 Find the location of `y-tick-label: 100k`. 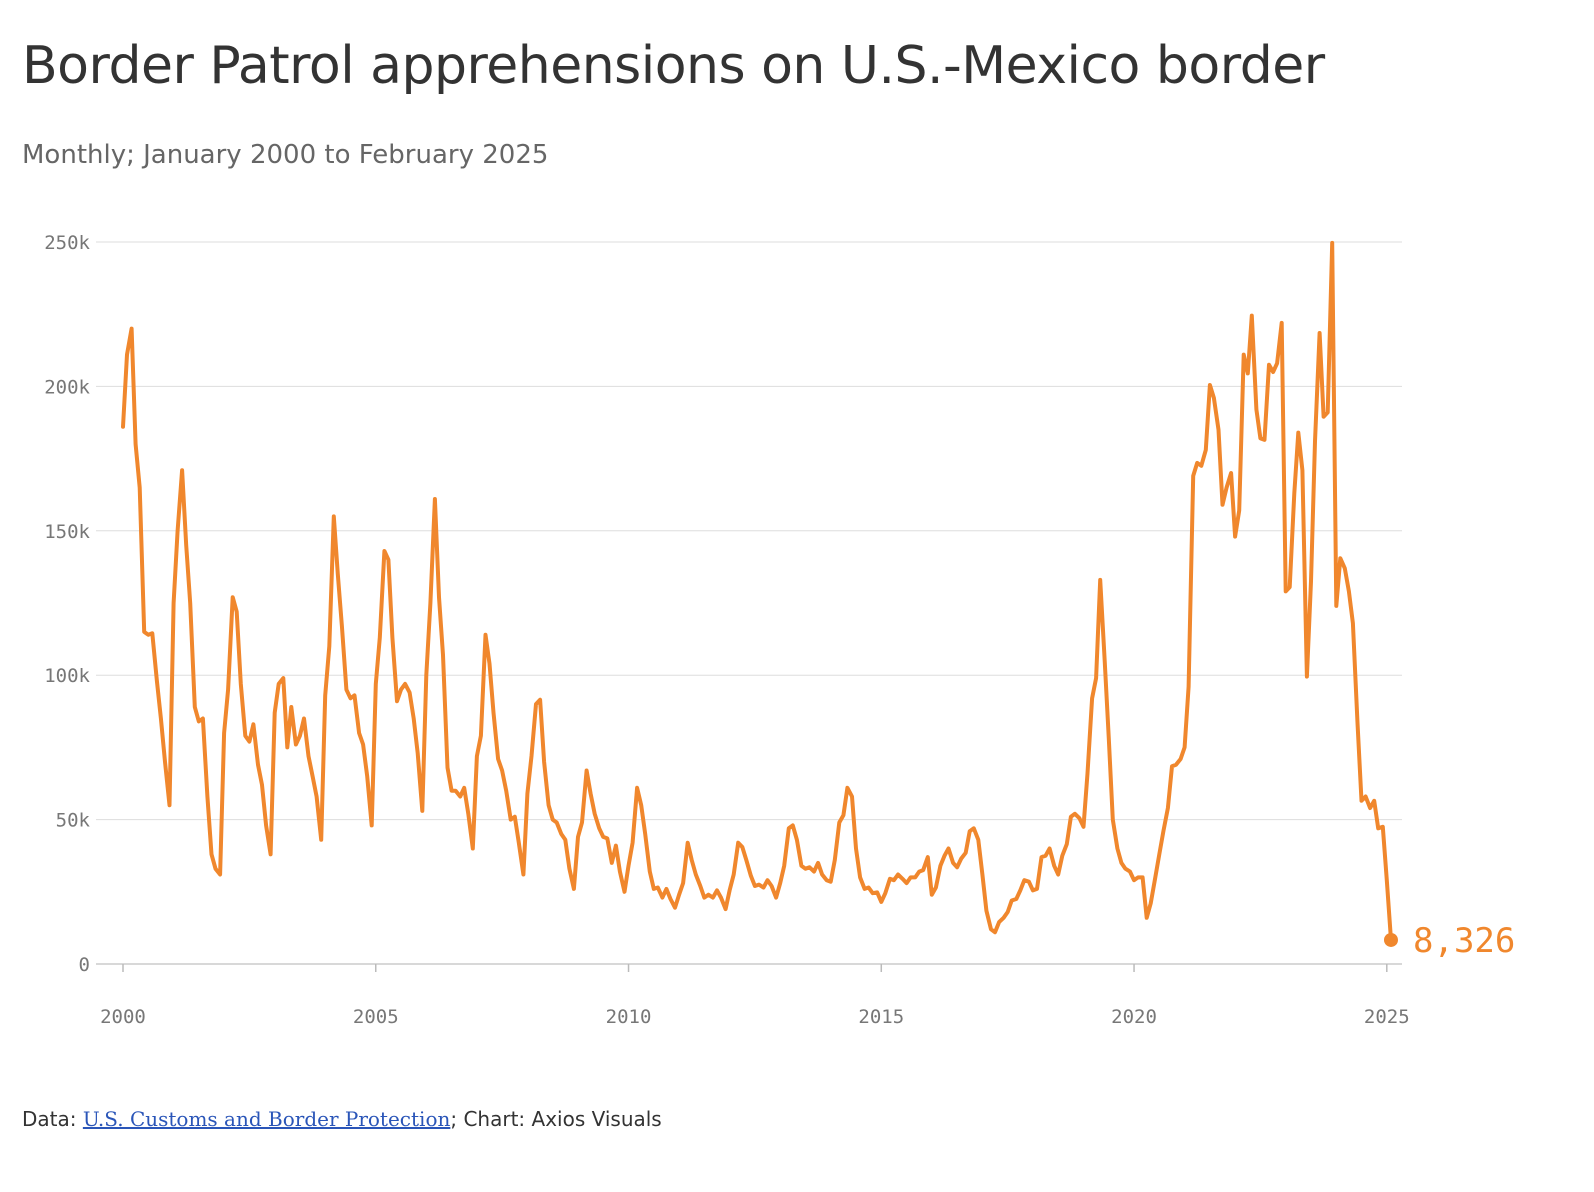

y-tick-label: 100k is located at coordinates (67, 676).